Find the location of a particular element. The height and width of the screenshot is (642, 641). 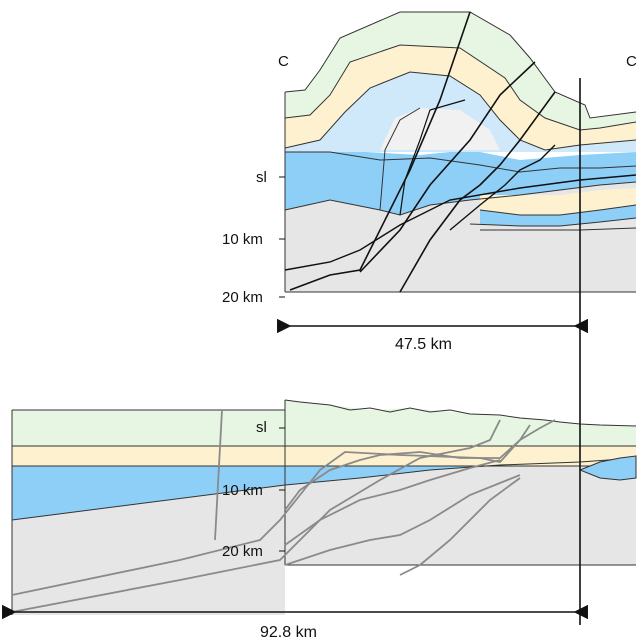

right-tan-band is located at coordinates (558, 201).